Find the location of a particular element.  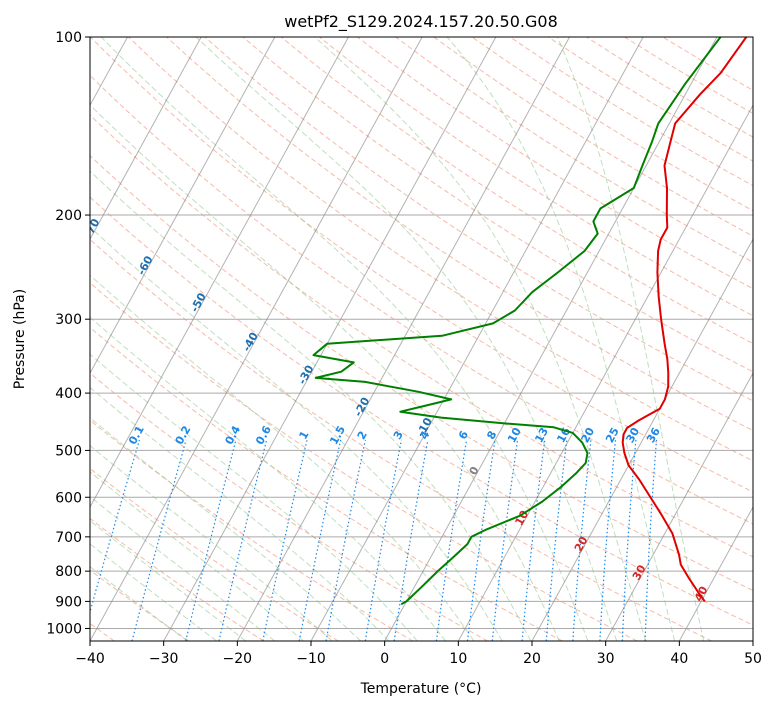

isotherm-label: -20 is located at coordinates (362, 407).